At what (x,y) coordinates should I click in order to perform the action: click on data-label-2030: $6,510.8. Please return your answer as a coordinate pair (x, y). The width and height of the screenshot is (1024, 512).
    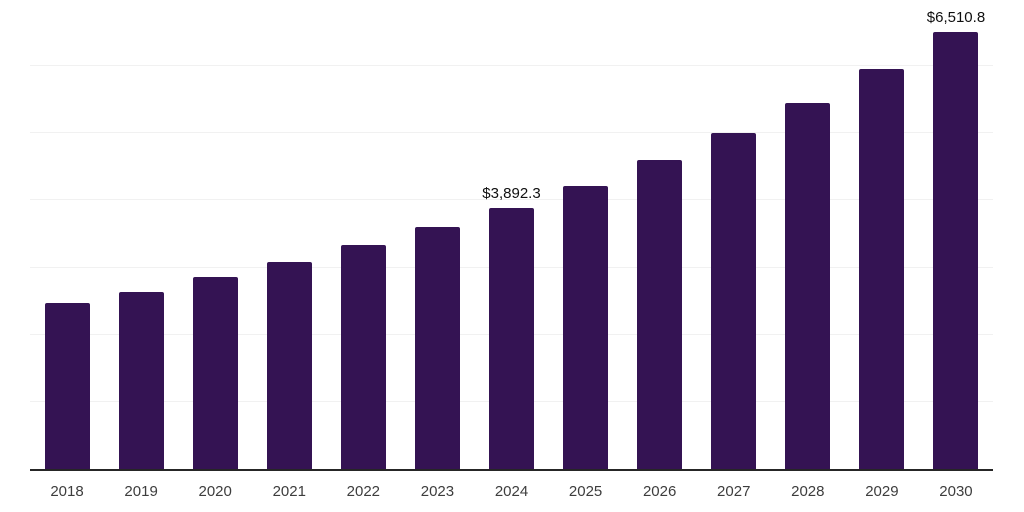
    Looking at the image, I should click on (956, 17).